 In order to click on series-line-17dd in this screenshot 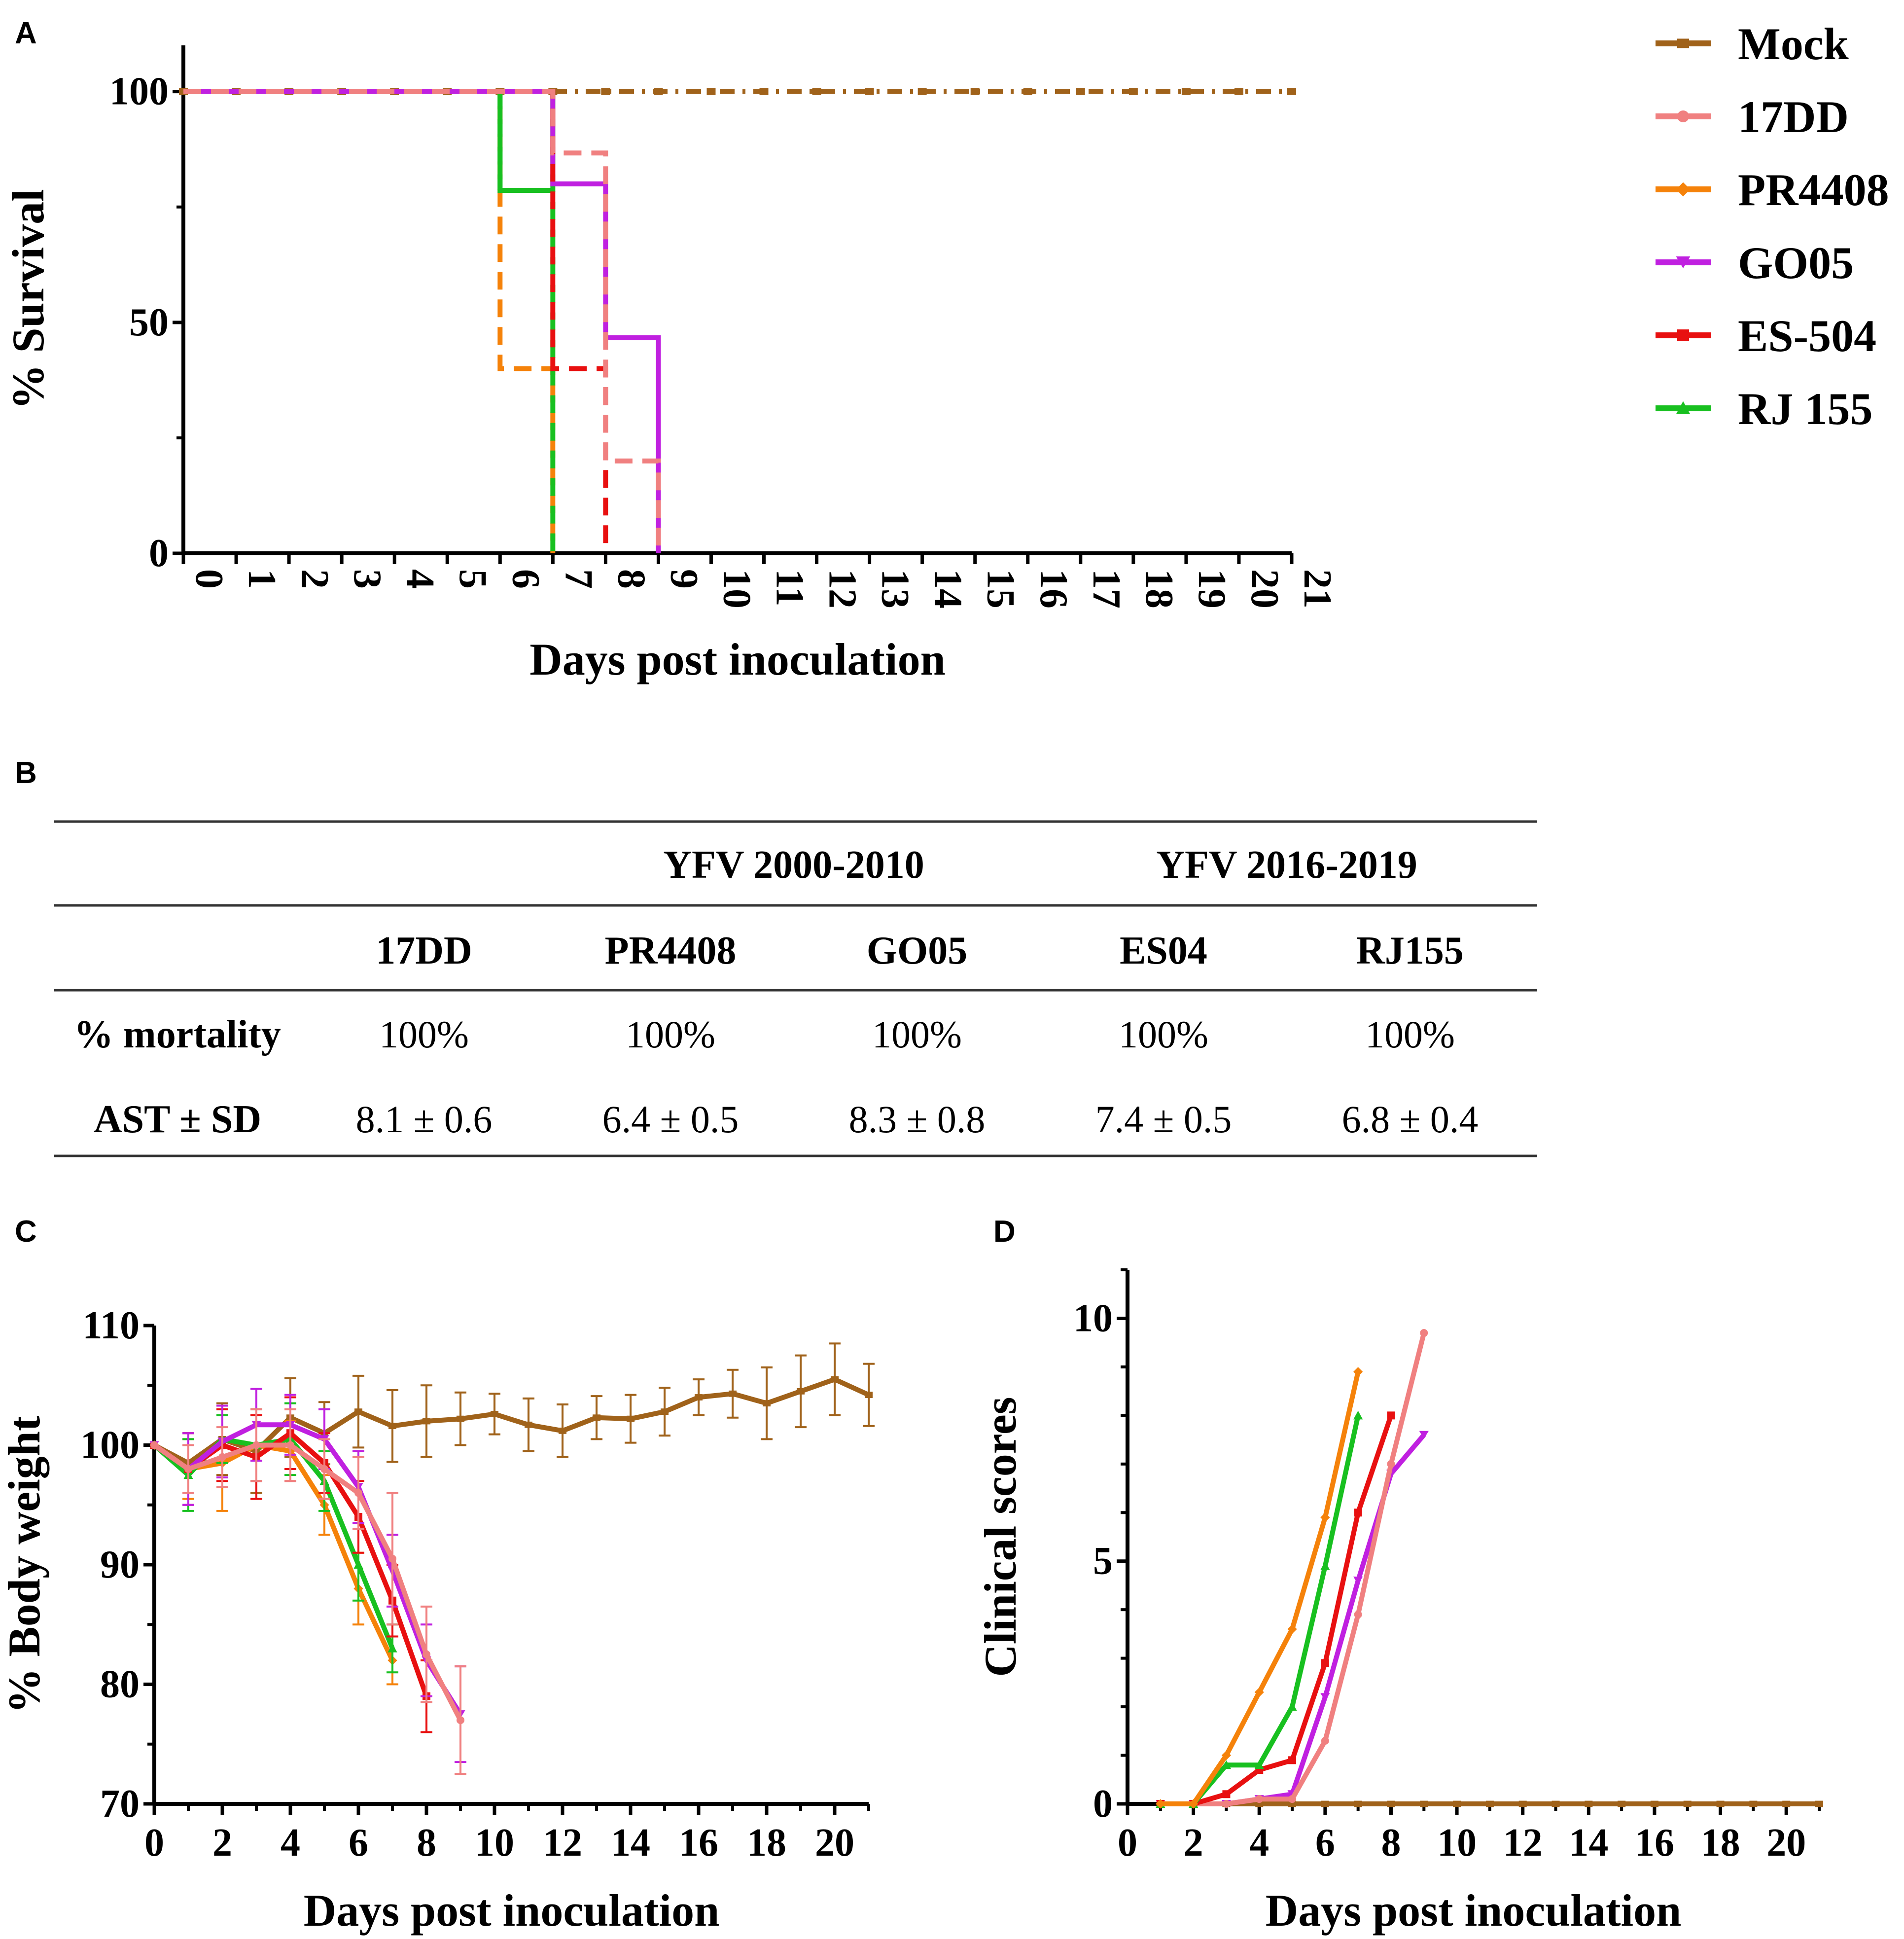, I will do `click(308, 1582)`.